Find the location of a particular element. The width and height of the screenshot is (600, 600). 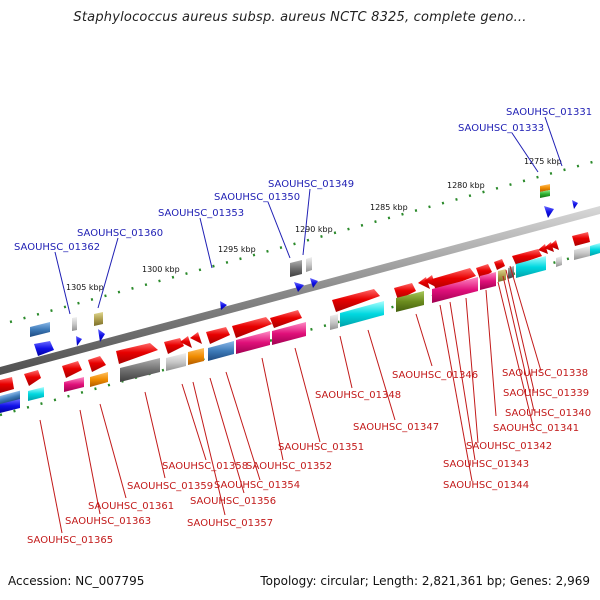

gene-label: SAOUHSC_01346 is located at coordinates (435, 375).